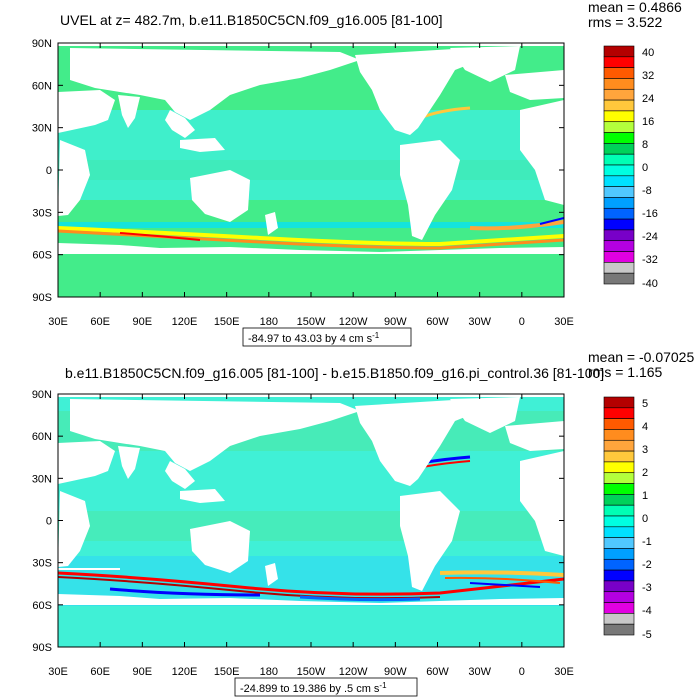 The width and height of the screenshot is (700, 700). I want to click on panel-2-rms: rms = 1.165, so click(625, 372).